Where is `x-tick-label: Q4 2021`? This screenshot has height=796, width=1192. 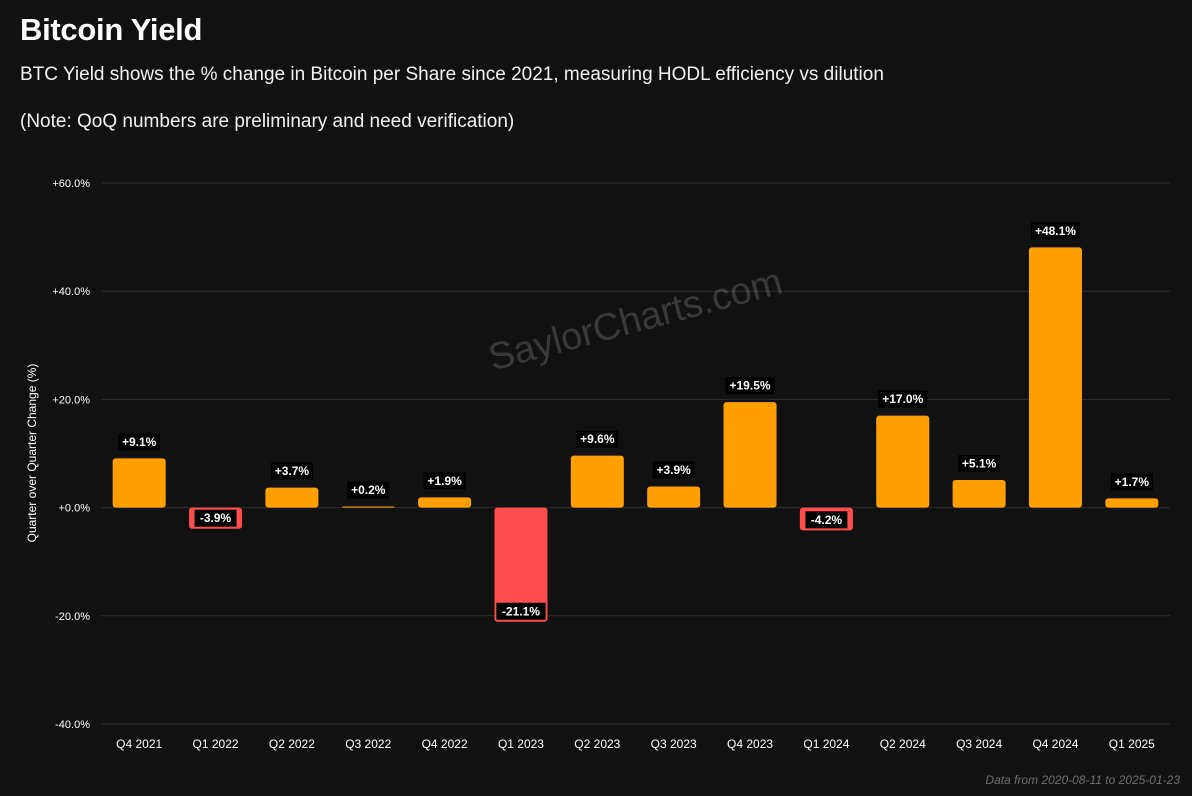 x-tick-label: Q4 2021 is located at coordinates (139, 744).